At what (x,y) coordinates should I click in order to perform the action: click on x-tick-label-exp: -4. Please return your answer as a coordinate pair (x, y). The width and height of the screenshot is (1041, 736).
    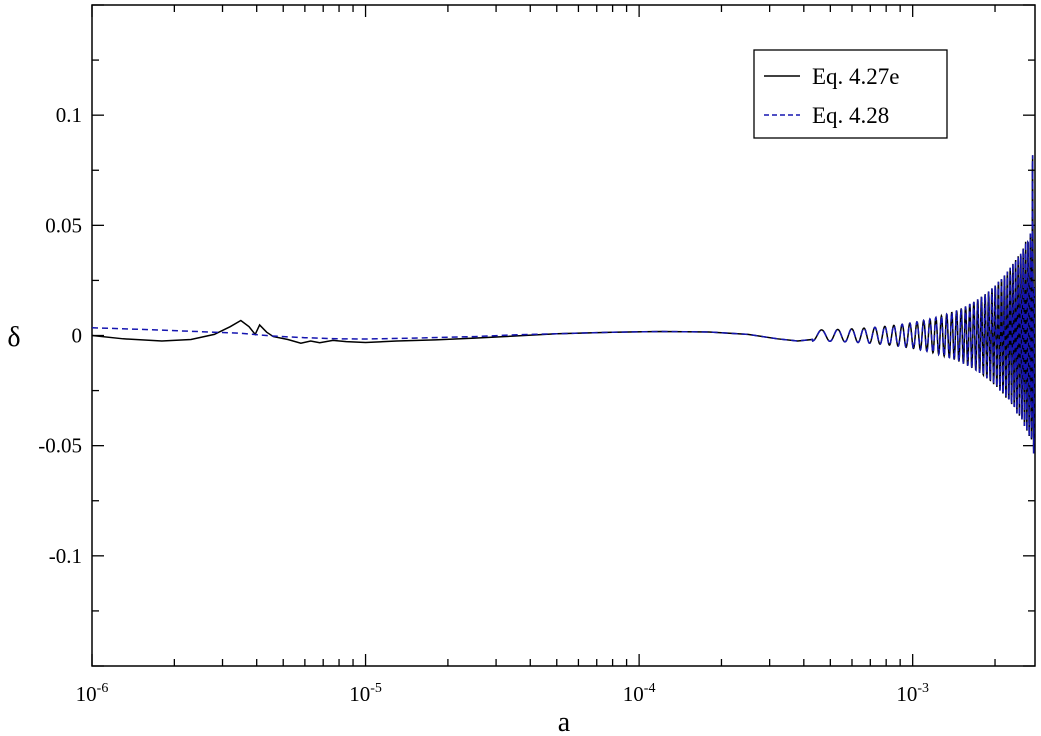
    Looking at the image, I should click on (650, 688).